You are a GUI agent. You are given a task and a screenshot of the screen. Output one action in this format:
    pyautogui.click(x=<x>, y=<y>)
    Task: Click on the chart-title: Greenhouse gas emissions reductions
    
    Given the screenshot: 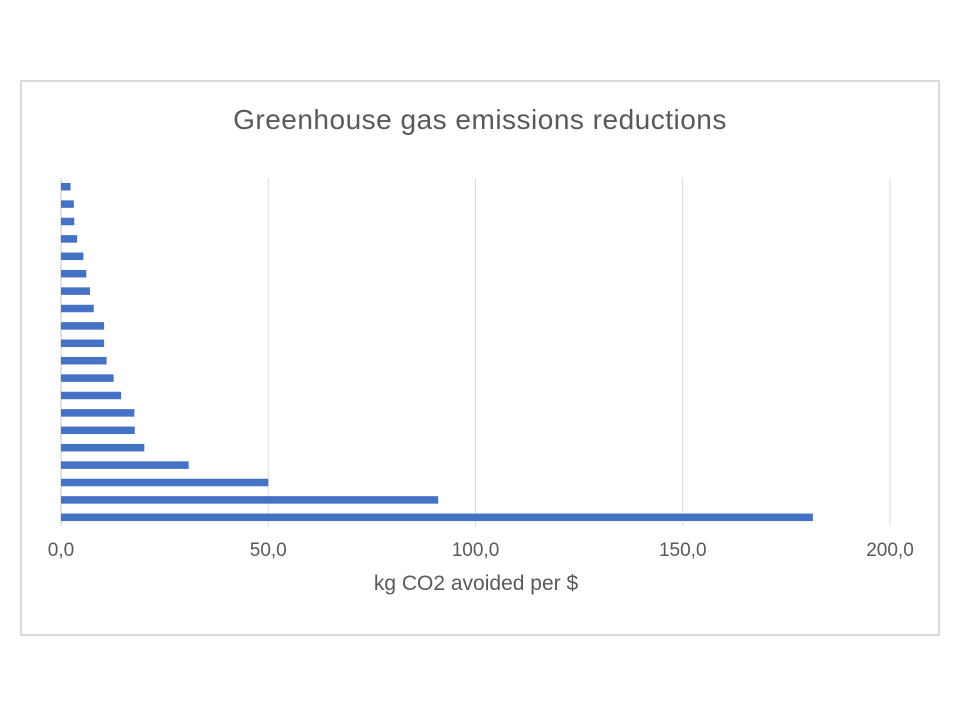 What is the action you would take?
    pyautogui.click(x=480, y=119)
    